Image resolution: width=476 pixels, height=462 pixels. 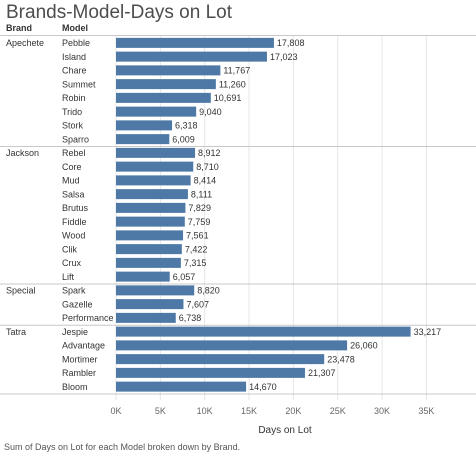 What do you see at coordinates (74, 57) in the screenshot?
I see `model-label: Island` at bounding box center [74, 57].